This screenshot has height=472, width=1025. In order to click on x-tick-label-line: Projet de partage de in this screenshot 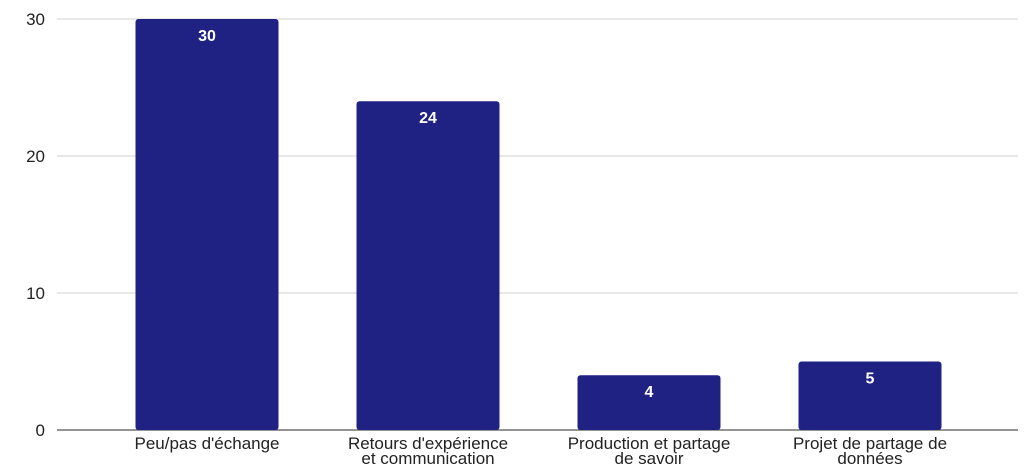, I will do `click(870, 443)`.